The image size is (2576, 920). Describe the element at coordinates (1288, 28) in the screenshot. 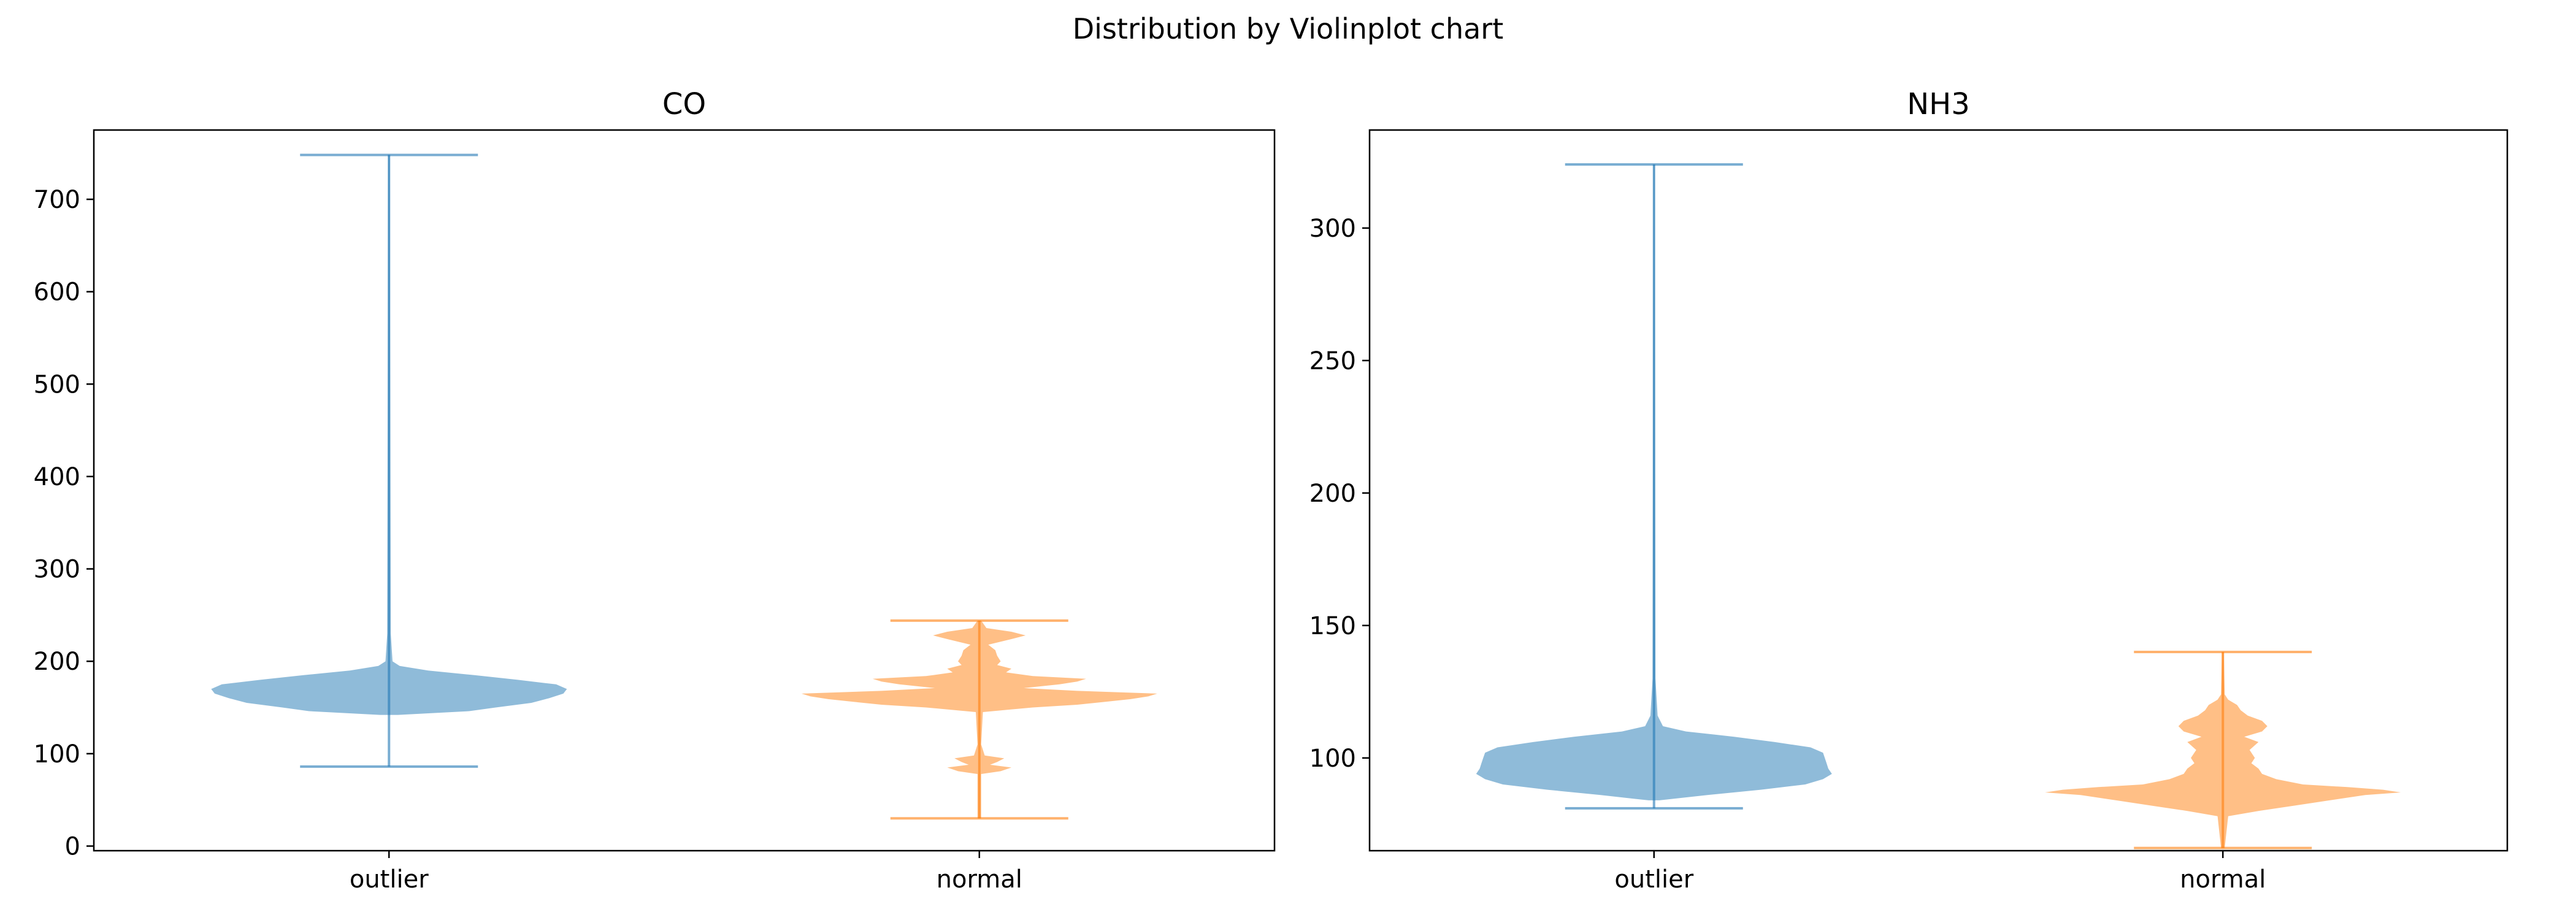

I see `figure-title: Distribution by Violinplot chart` at that location.